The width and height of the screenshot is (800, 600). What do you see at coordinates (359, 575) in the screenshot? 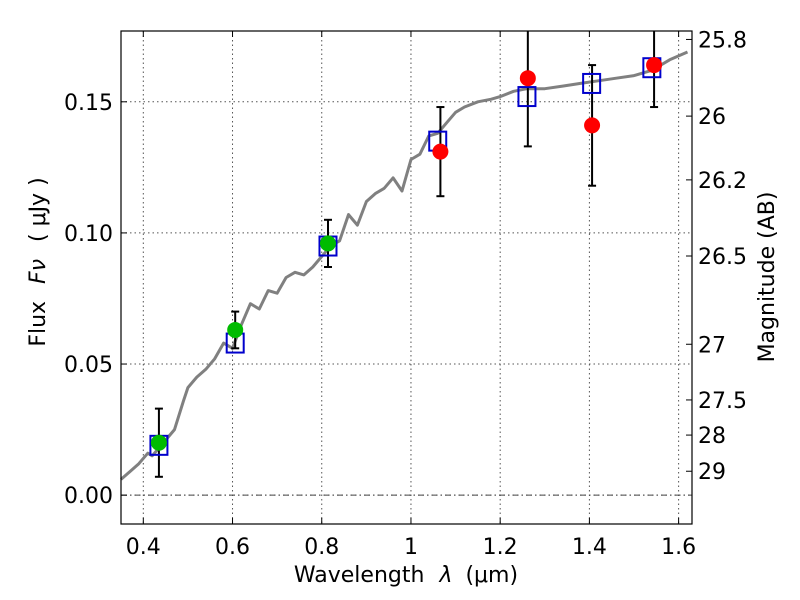
I see `x-axis-label-text: Wavelength` at bounding box center [359, 575].